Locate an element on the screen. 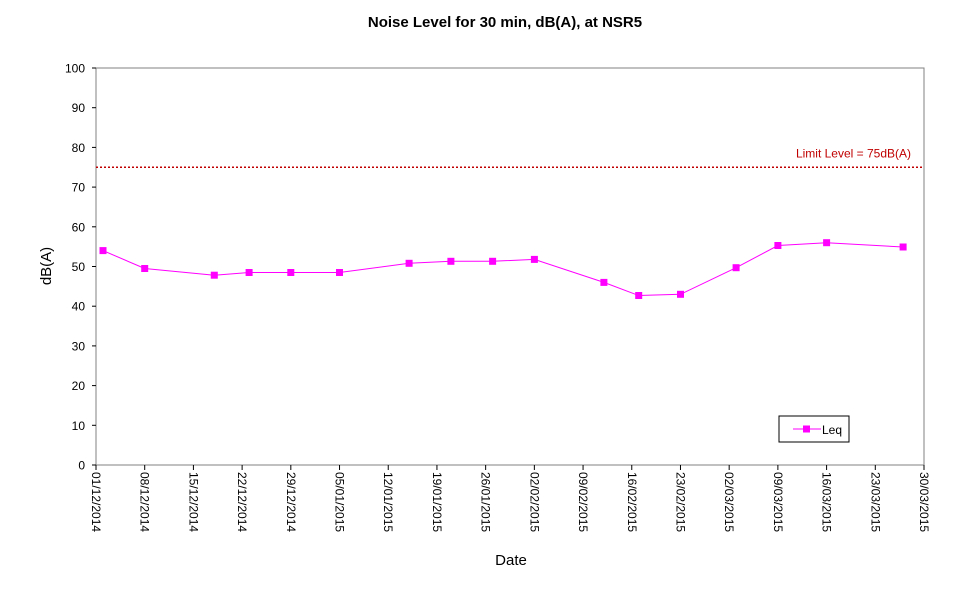 The width and height of the screenshot is (969, 598). y-tick-label: 40 is located at coordinates (79, 307).